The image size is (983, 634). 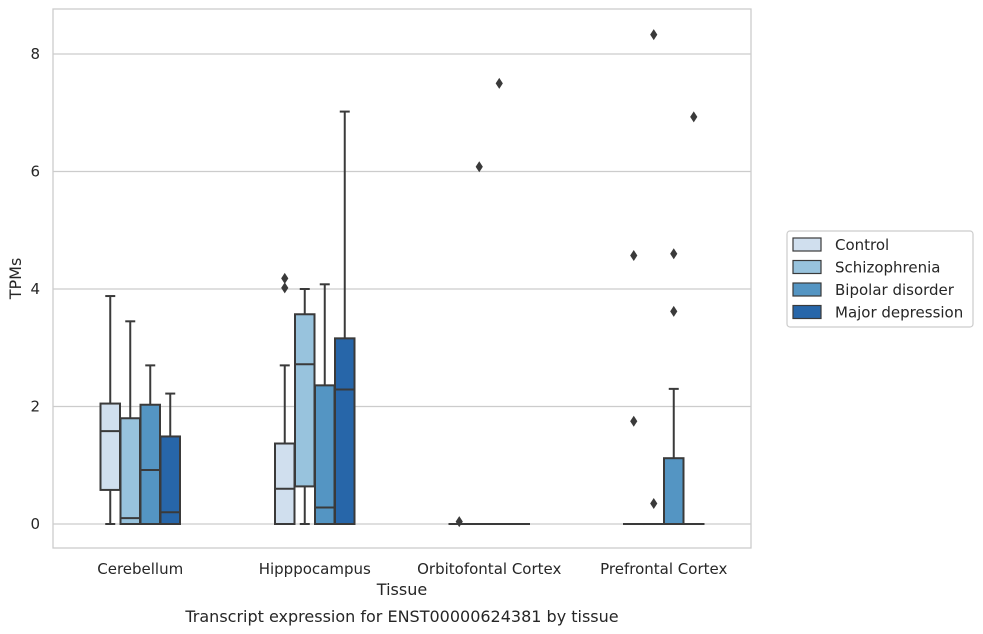 I want to click on y-tick-label: 2, so click(x=35, y=407).